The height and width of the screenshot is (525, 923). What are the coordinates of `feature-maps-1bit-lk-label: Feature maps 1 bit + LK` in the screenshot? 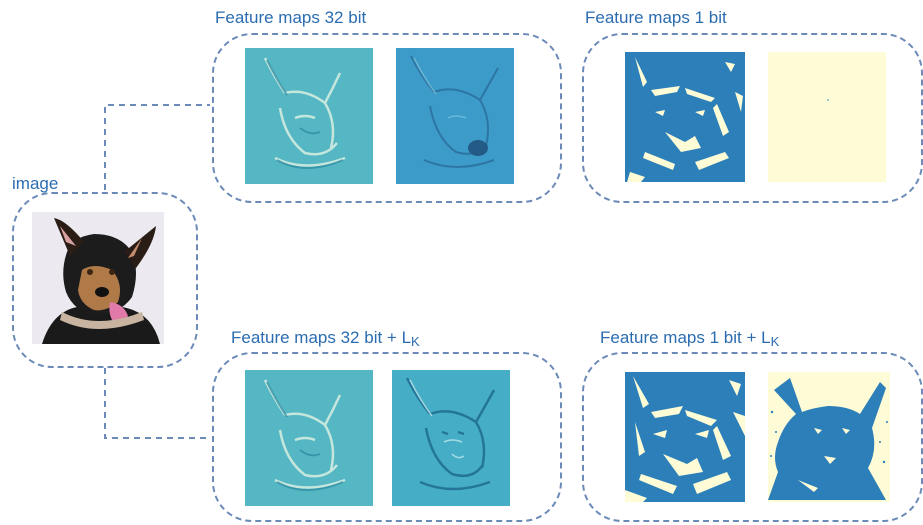 It's located at (689, 338).